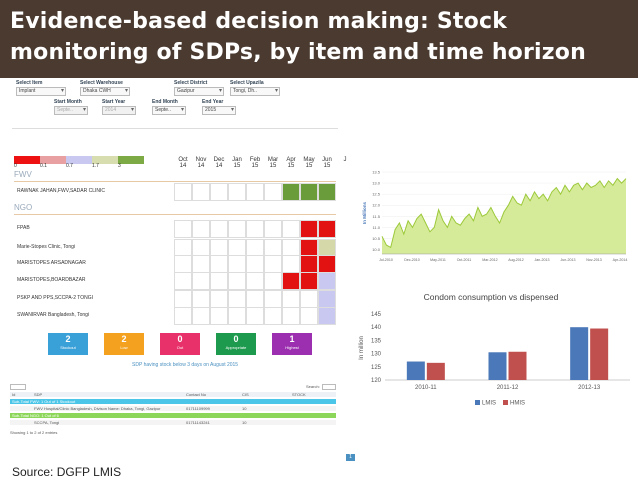 Image resolution: width=638 pixels, height=493 pixels. I want to click on start-year-label: Start Year, so click(114, 102).